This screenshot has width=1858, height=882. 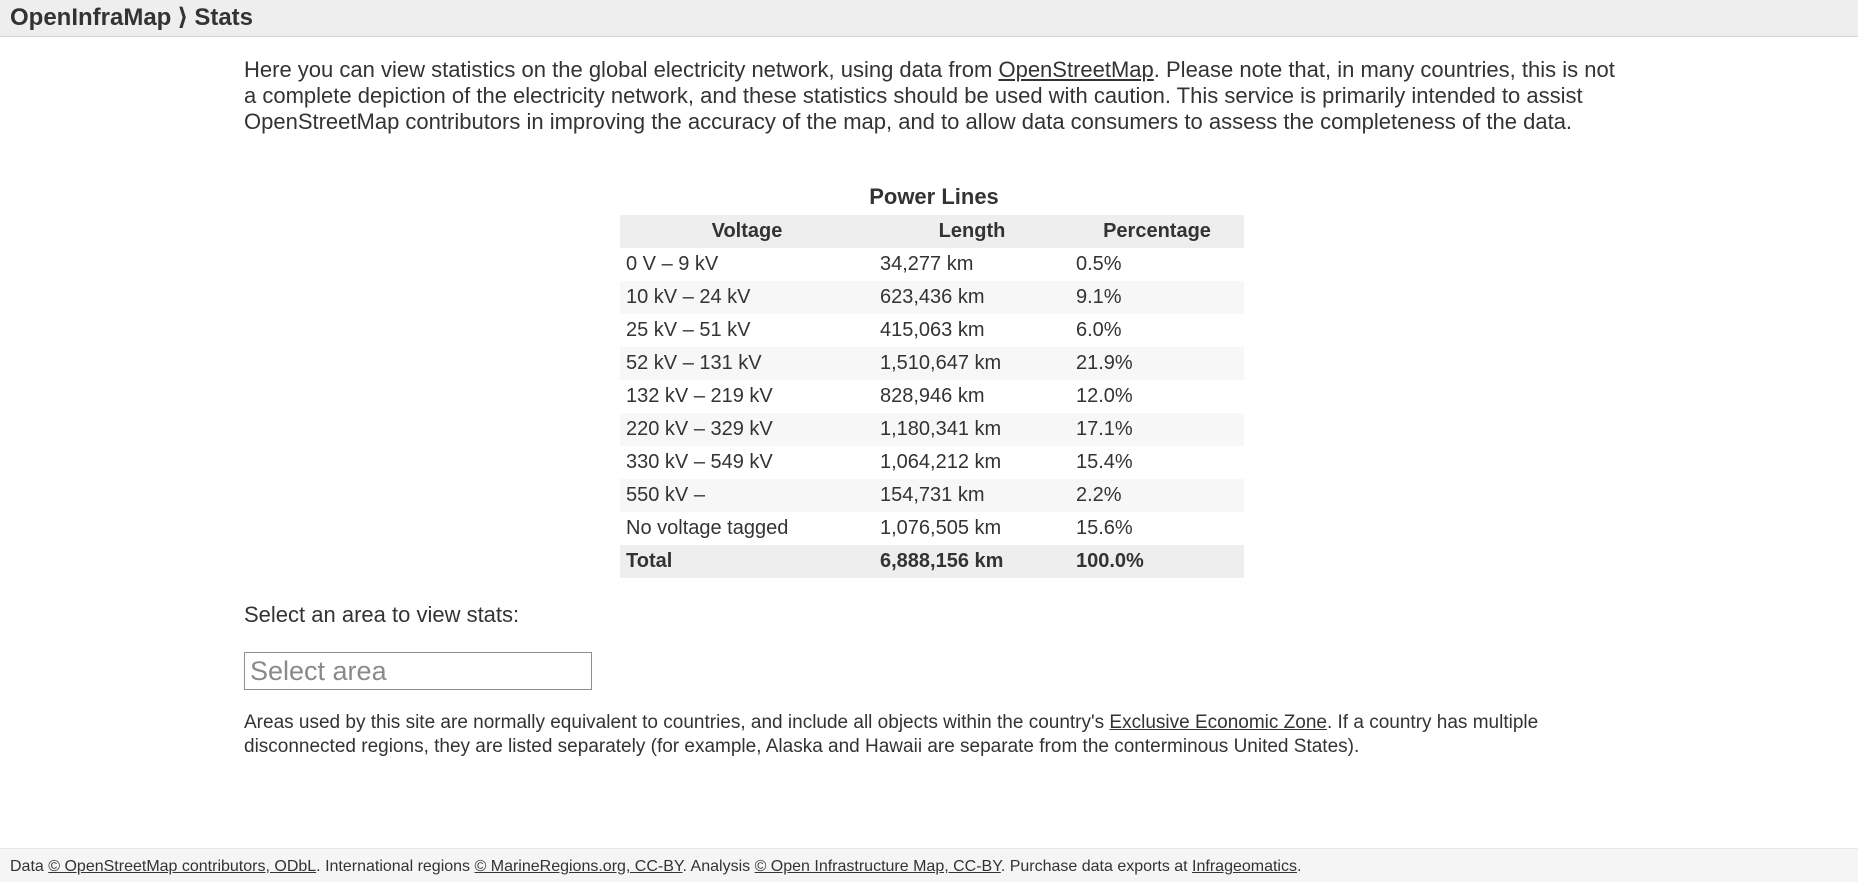 What do you see at coordinates (395, 866) in the screenshot?
I see `footer-regions-prefix: . International regions` at bounding box center [395, 866].